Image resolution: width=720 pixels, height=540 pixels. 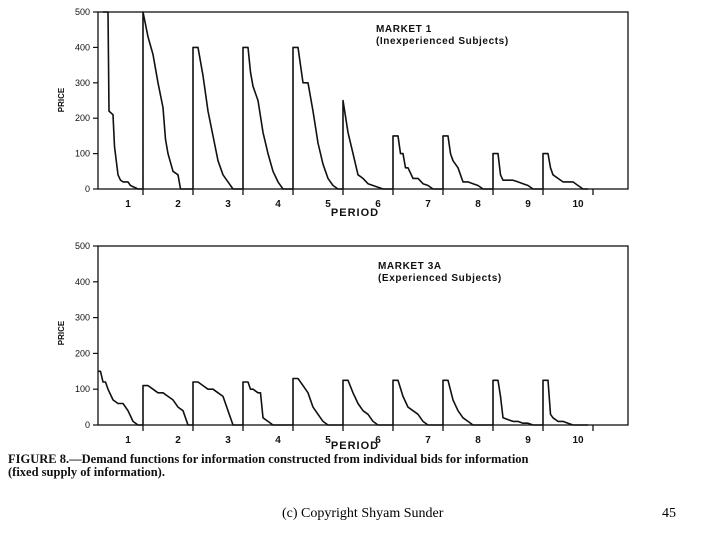 I want to click on copyright-notice: (c) Copyright Shyam Sunder, so click(x=363, y=513).